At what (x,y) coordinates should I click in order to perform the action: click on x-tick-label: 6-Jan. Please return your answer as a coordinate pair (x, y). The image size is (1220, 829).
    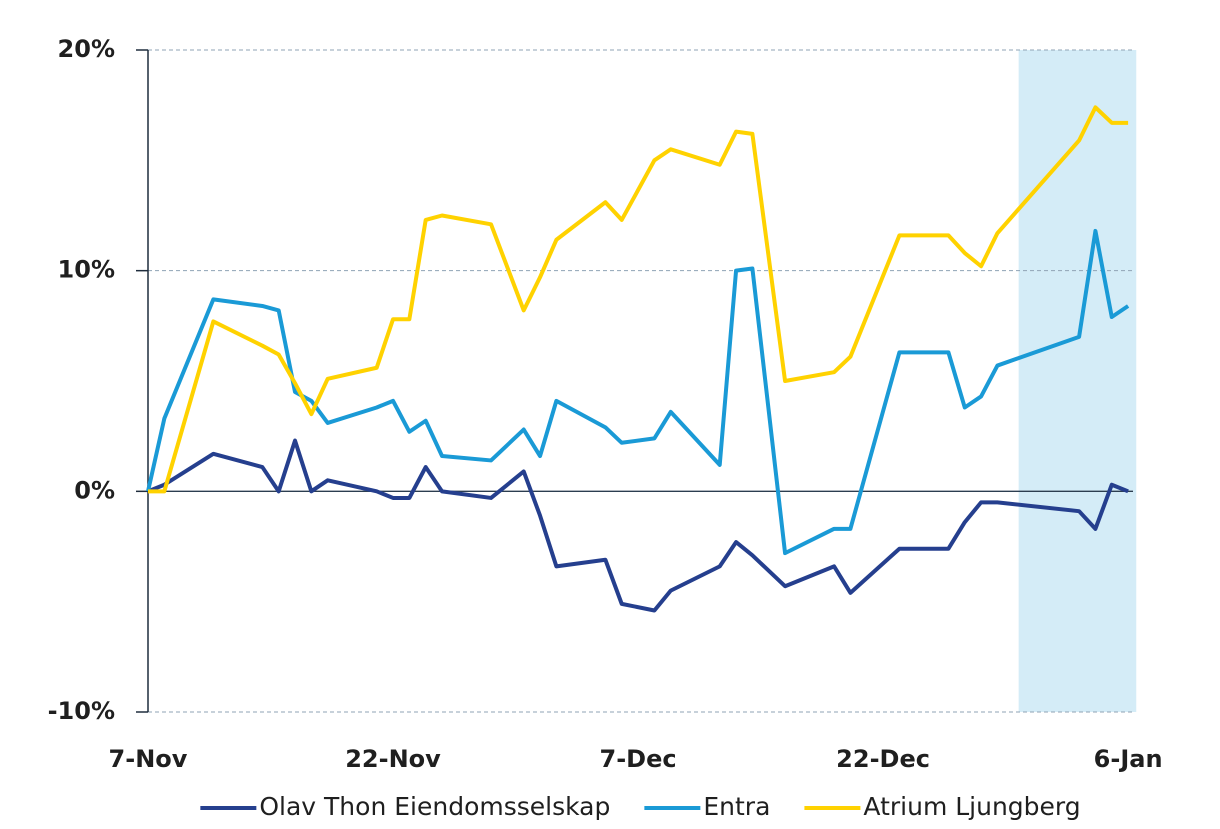
    Looking at the image, I should click on (1128, 759).